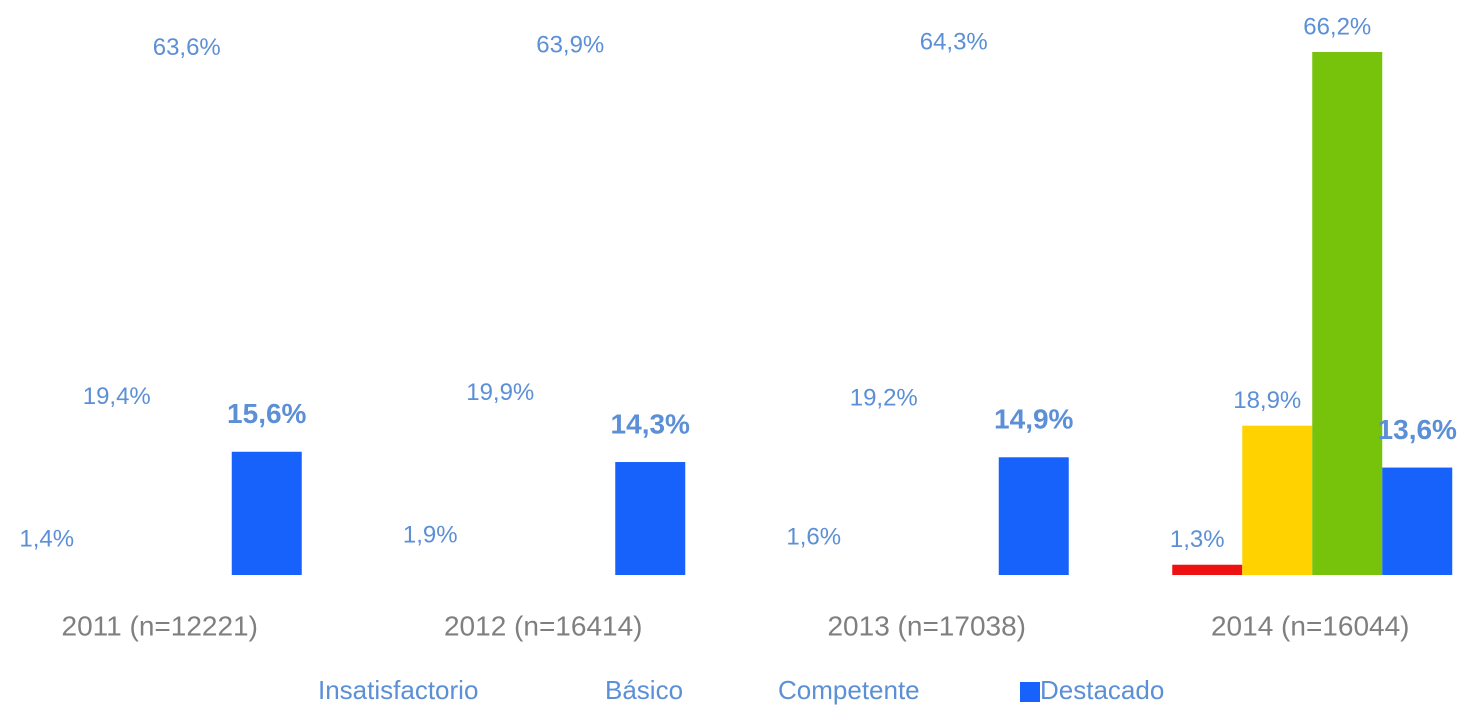  What do you see at coordinates (1267, 400) in the screenshot?
I see `data-label: 18,9%` at bounding box center [1267, 400].